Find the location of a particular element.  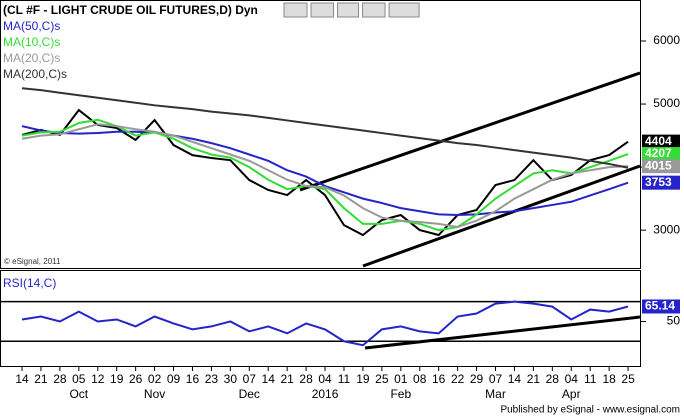

x-tick-label: 18 is located at coordinates (609, 379).